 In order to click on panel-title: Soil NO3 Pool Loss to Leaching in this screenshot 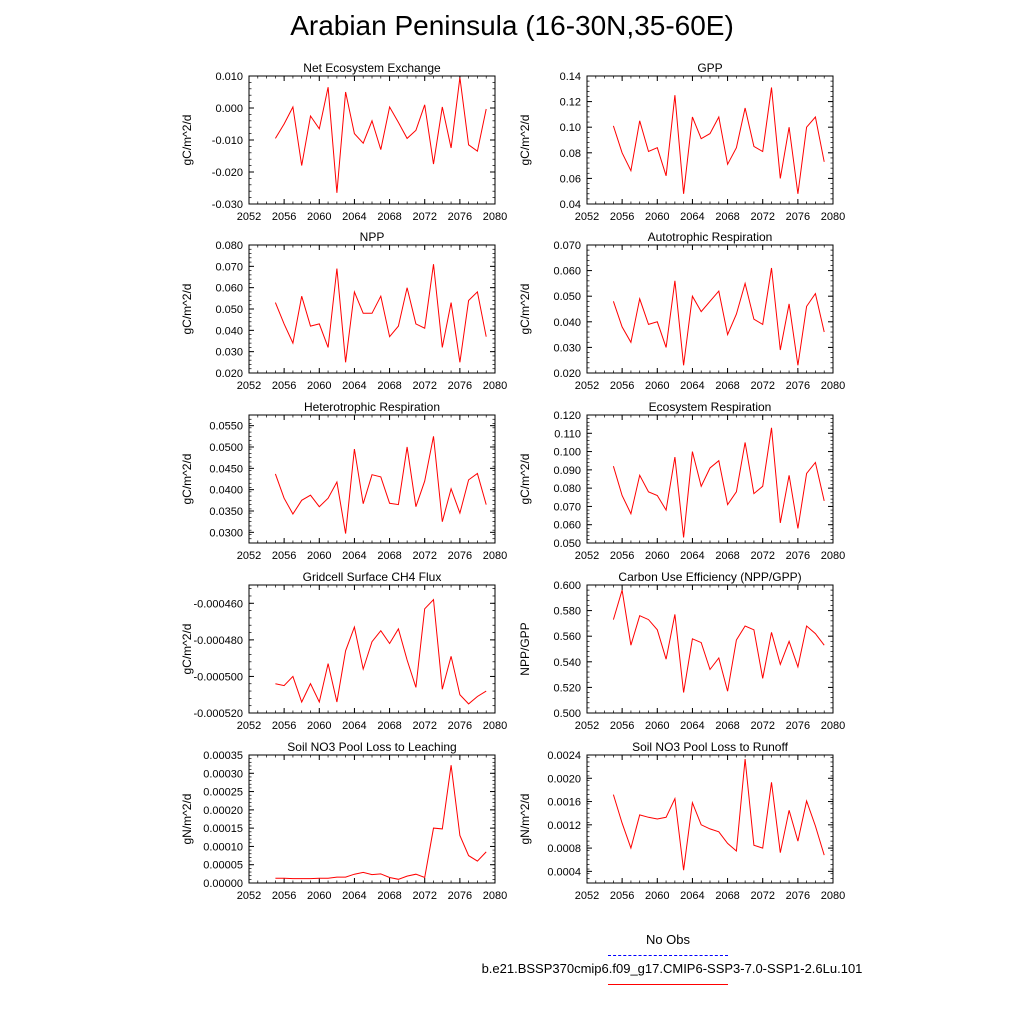, I will do `click(371, 747)`.